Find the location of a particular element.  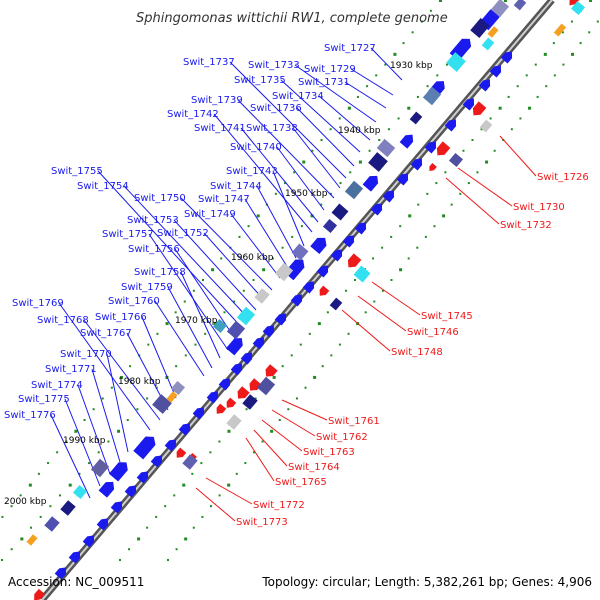

gene-label-forward: Swit_1731 is located at coordinates (324, 82).